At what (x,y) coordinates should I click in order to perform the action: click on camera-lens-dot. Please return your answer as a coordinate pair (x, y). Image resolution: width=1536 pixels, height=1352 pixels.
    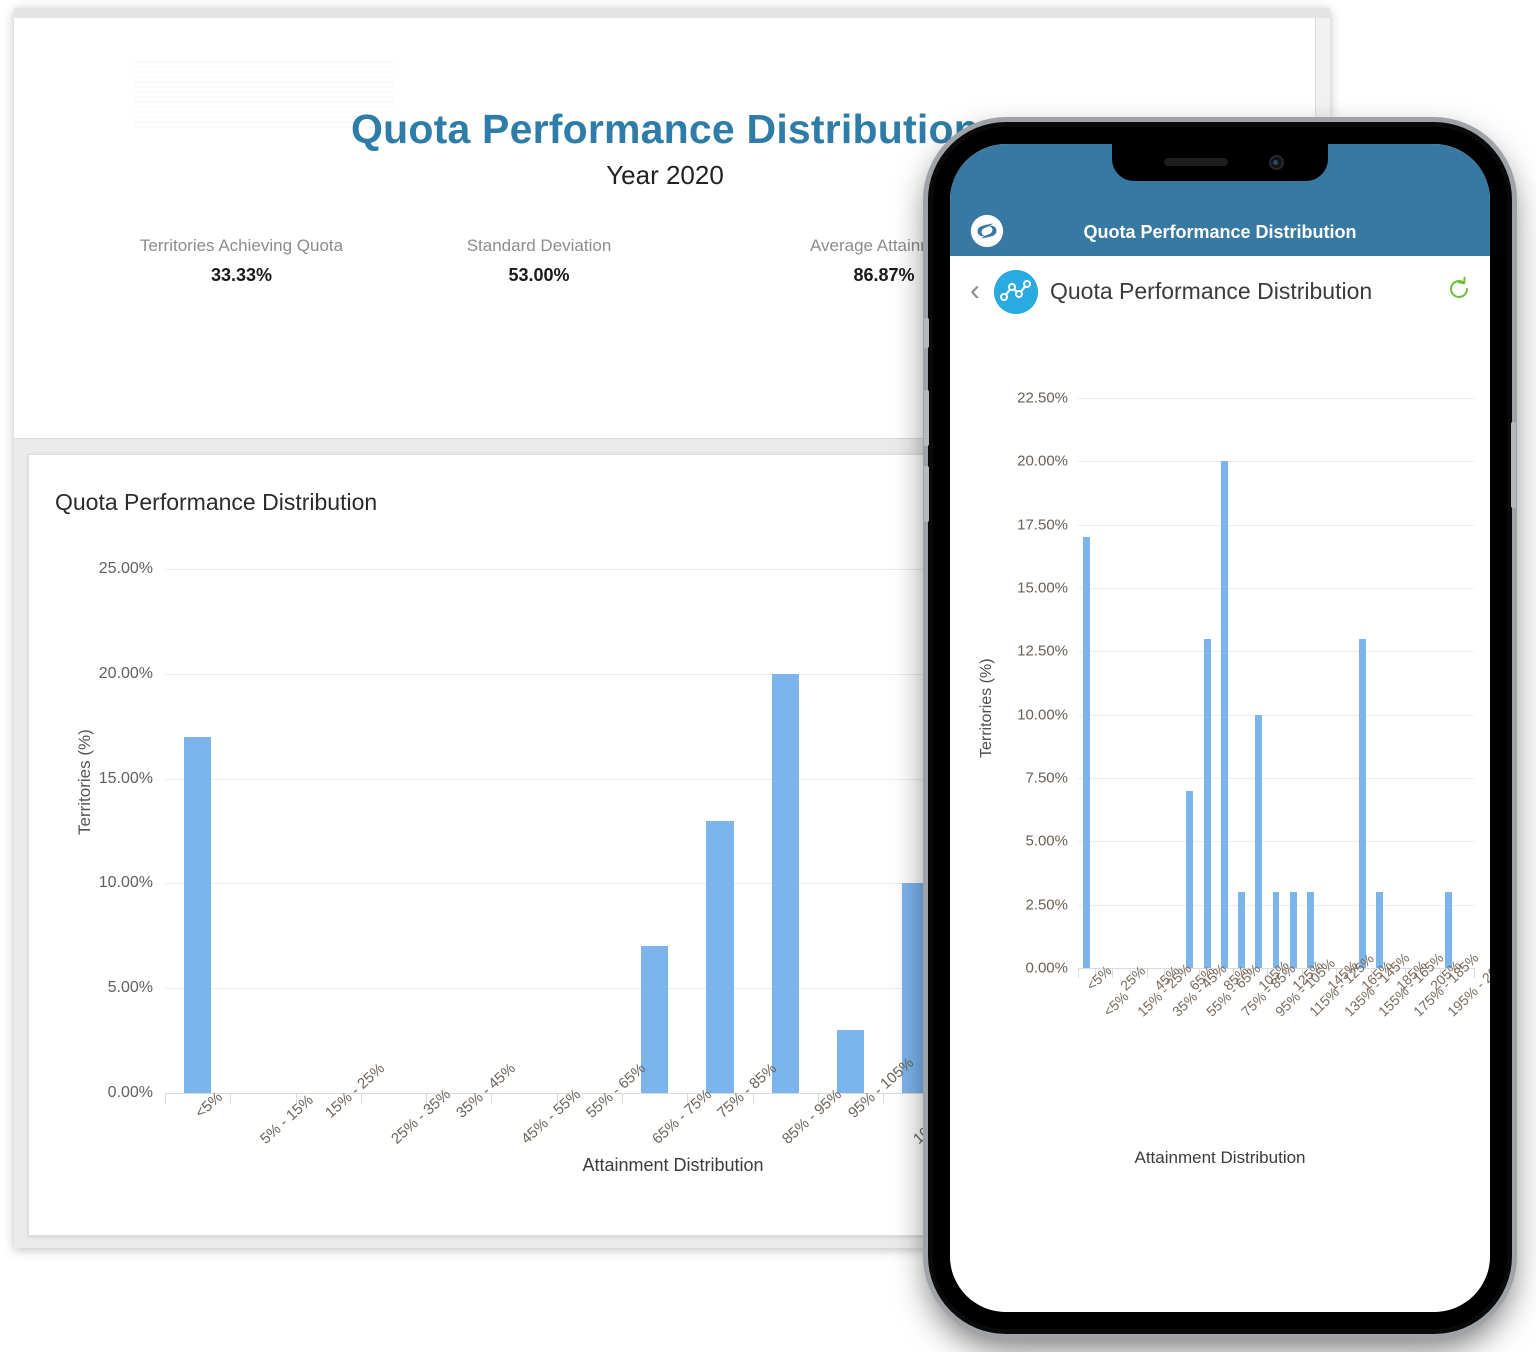
    Looking at the image, I should click on (1275, 162).